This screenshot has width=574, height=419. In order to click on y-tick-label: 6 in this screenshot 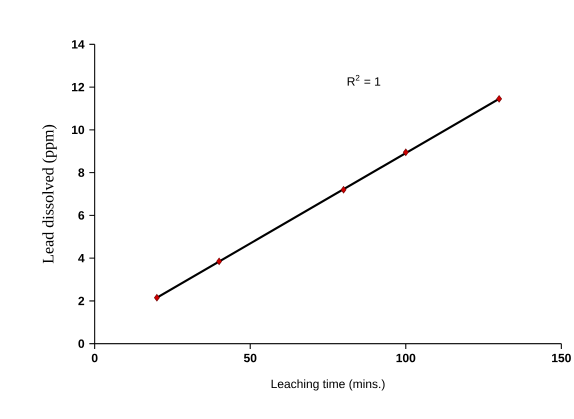, I will do `click(81, 215)`.